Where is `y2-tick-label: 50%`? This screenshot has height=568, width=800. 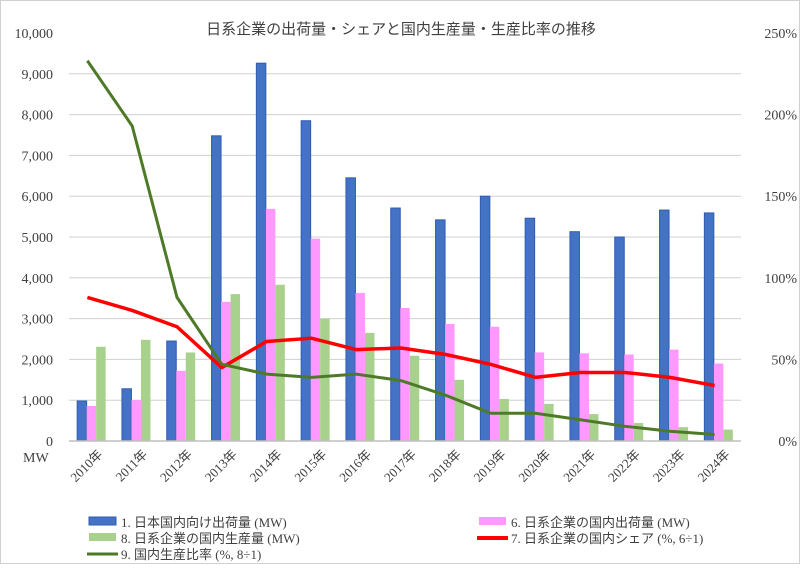
y2-tick-label: 50% is located at coordinates (784, 360).